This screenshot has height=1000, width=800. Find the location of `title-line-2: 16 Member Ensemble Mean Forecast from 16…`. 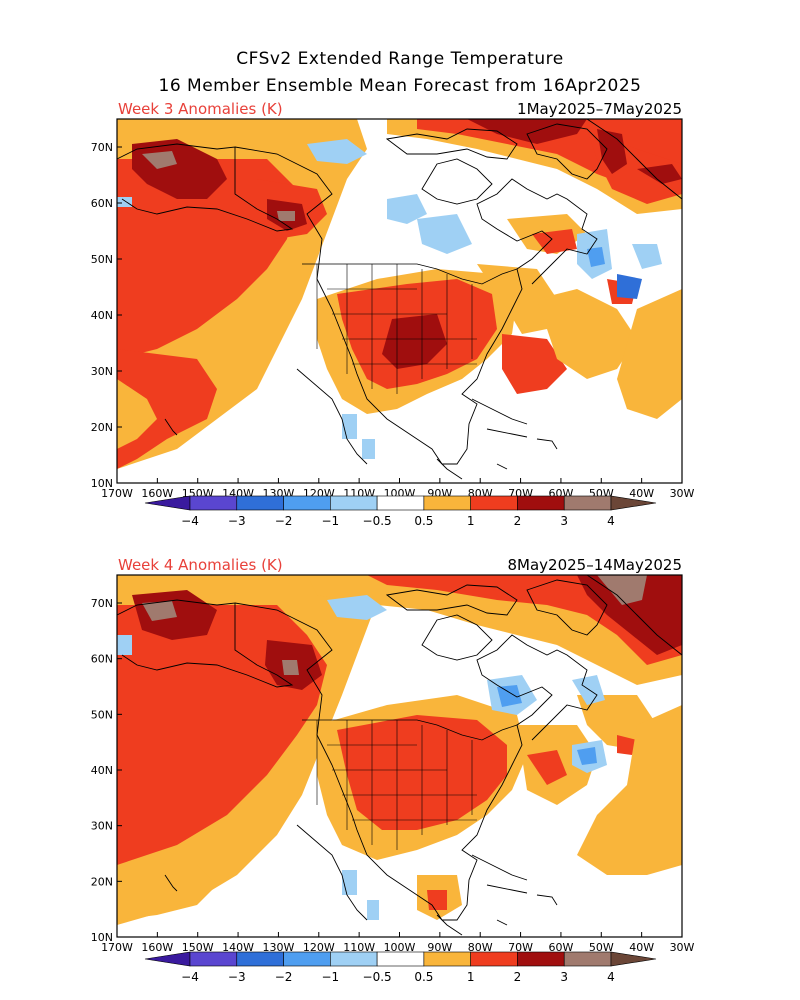

title-line-2: 16 Member Ensemble Mean Forecast from 16… is located at coordinates (400, 86).